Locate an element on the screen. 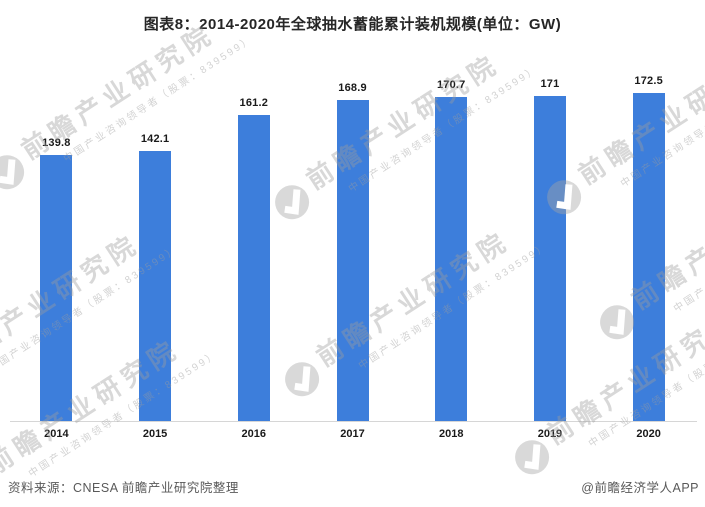 This screenshot has width=705, height=507. x-tick-2017: 2017 is located at coordinates (352, 434).